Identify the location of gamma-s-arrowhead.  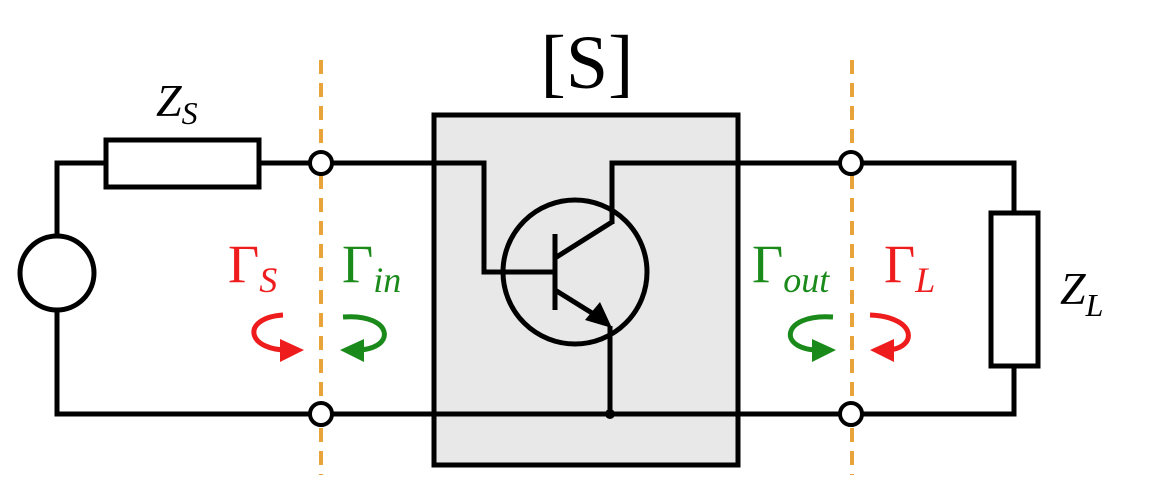
(292, 350).